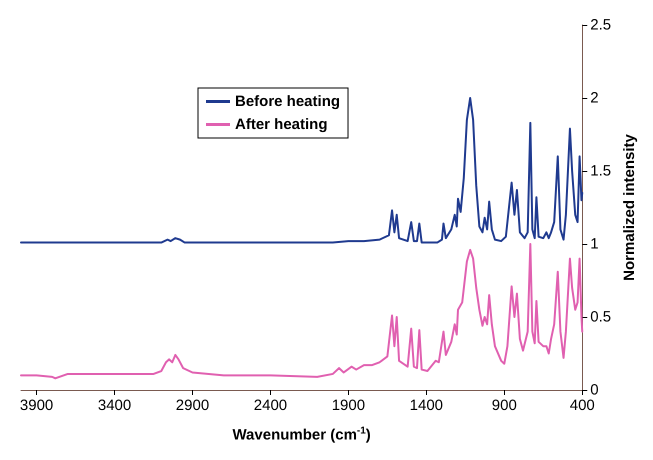 The width and height of the screenshot is (653, 460). What do you see at coordinates (504, 405) in the screenshot?
I see `x-tick-label: 900` at bounding box center [504, 405].